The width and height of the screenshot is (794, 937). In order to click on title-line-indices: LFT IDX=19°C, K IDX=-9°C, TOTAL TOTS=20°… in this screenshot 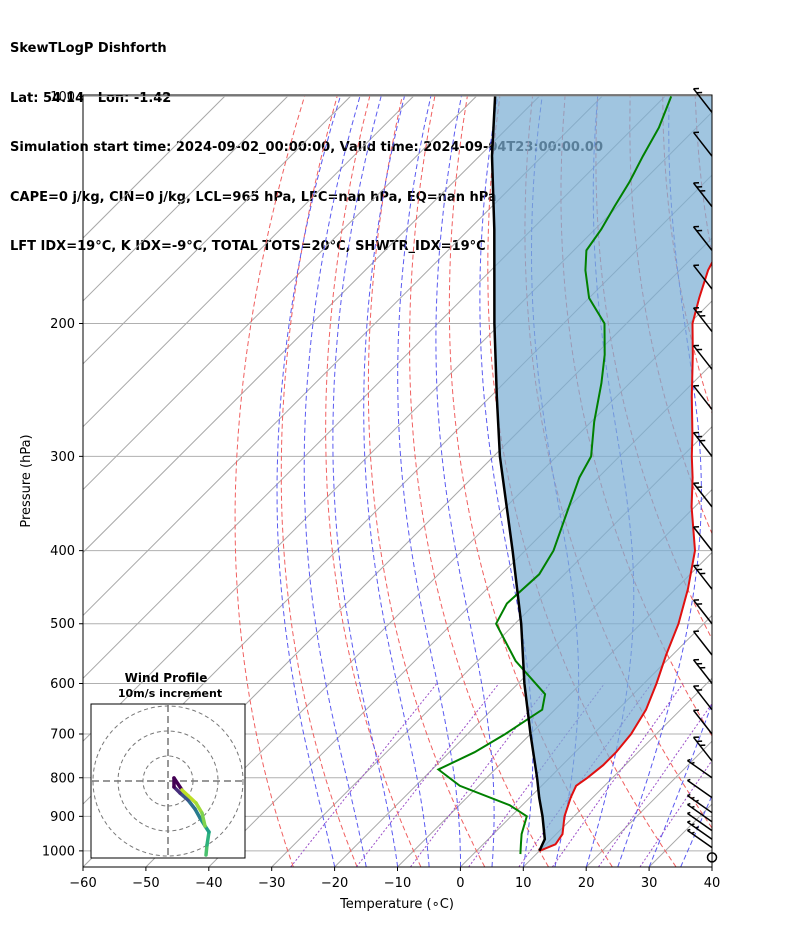, I will do `click(248, 246)`.